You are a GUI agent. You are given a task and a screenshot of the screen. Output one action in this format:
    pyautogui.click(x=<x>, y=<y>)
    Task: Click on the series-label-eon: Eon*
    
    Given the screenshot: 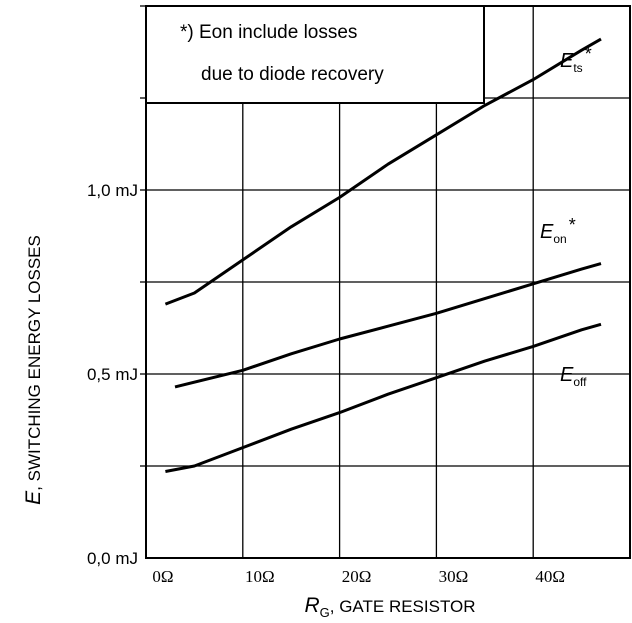 What is the action you would take?
    pyautogui.click(x=558, y=230)
    